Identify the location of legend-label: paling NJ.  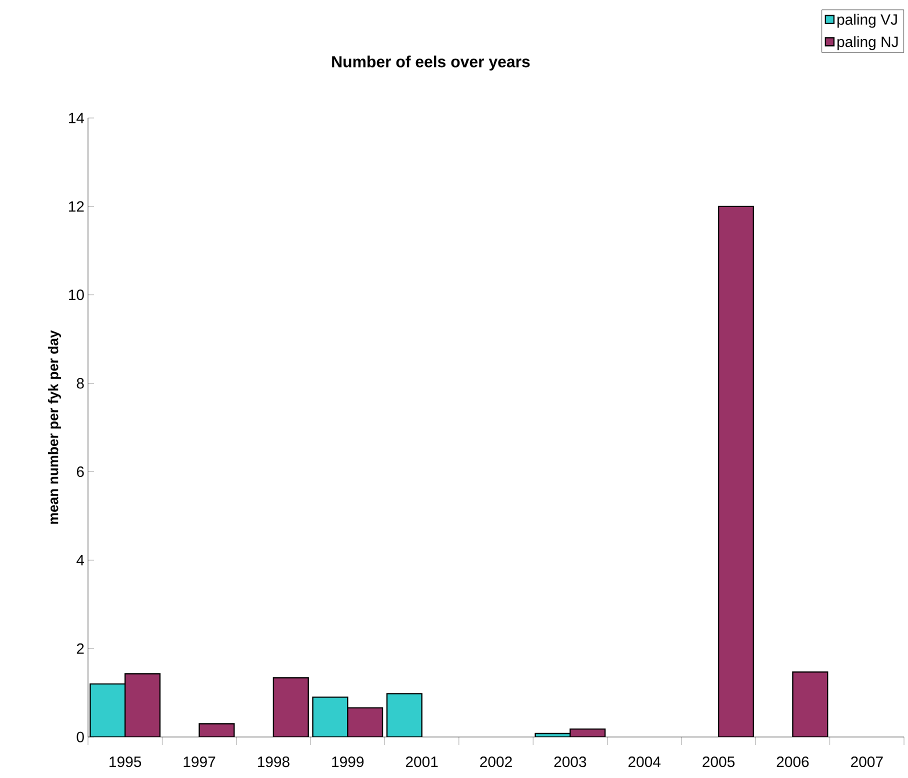
(868, 43).